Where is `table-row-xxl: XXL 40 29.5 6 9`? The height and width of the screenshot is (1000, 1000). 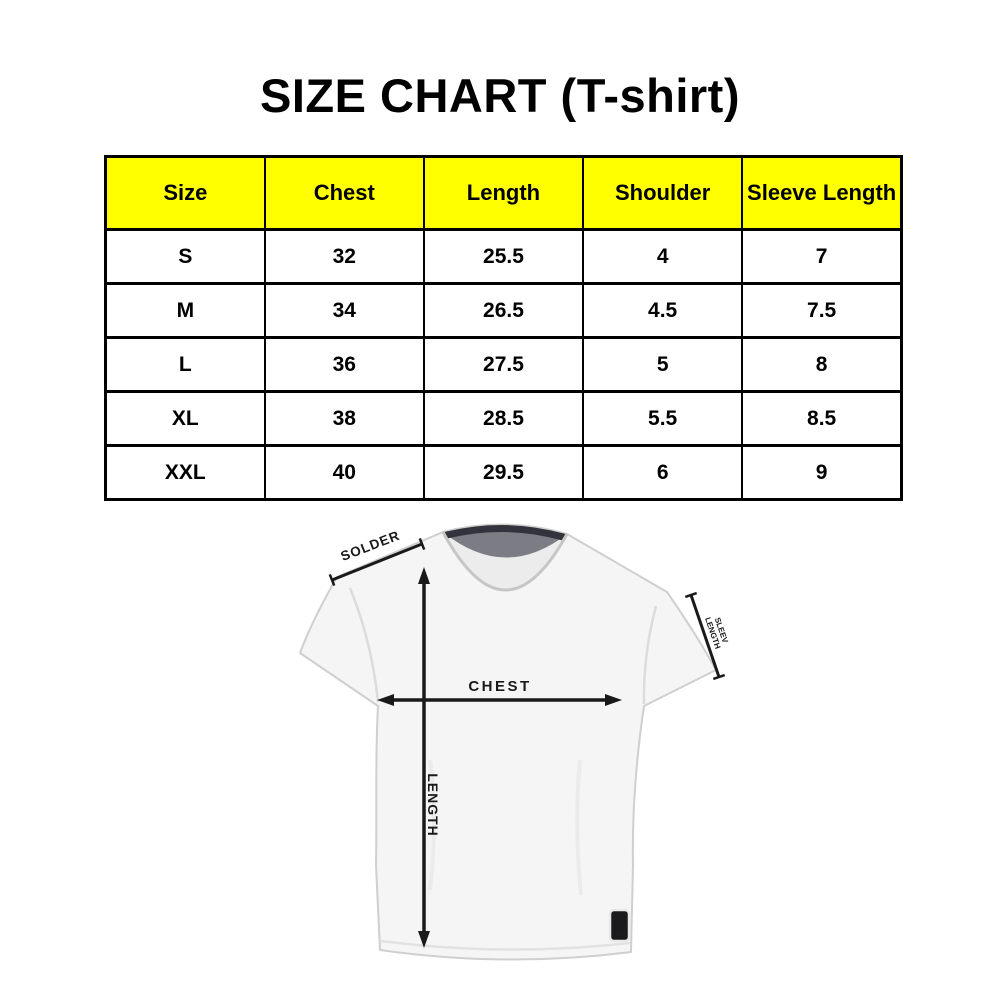
table-row-xxl: XXL 40 29.5 6 9 is located at coordinates (503, 472).